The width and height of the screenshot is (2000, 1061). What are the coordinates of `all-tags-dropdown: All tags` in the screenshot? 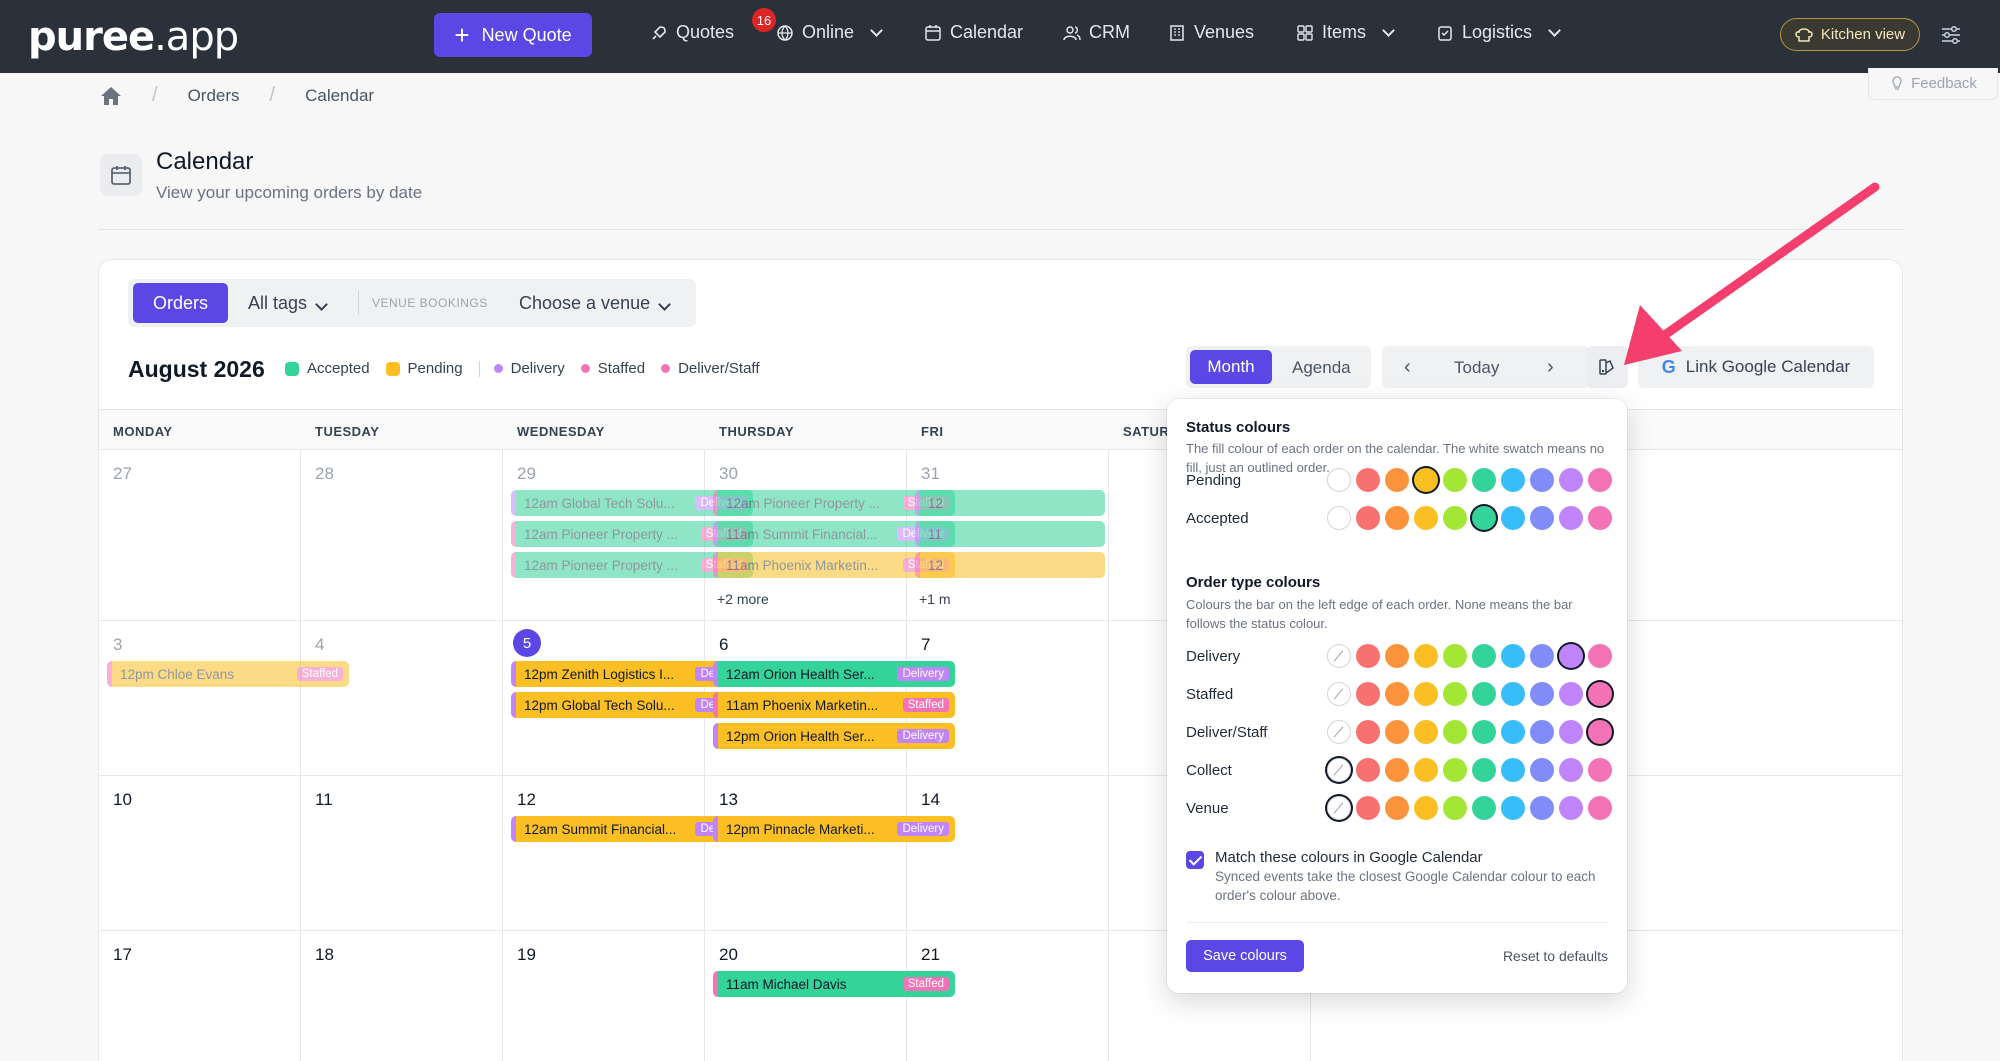 It's located at (288, 303).